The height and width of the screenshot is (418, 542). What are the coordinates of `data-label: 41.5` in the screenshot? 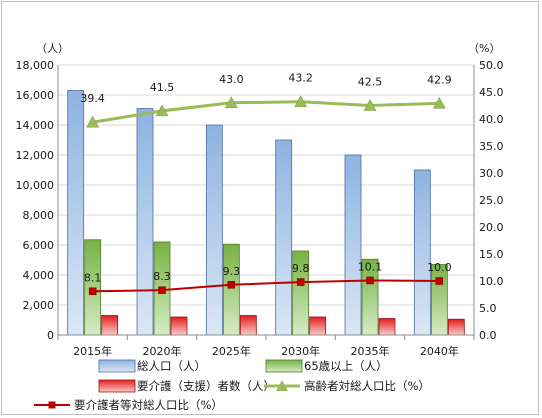 It's located at (162, 87).